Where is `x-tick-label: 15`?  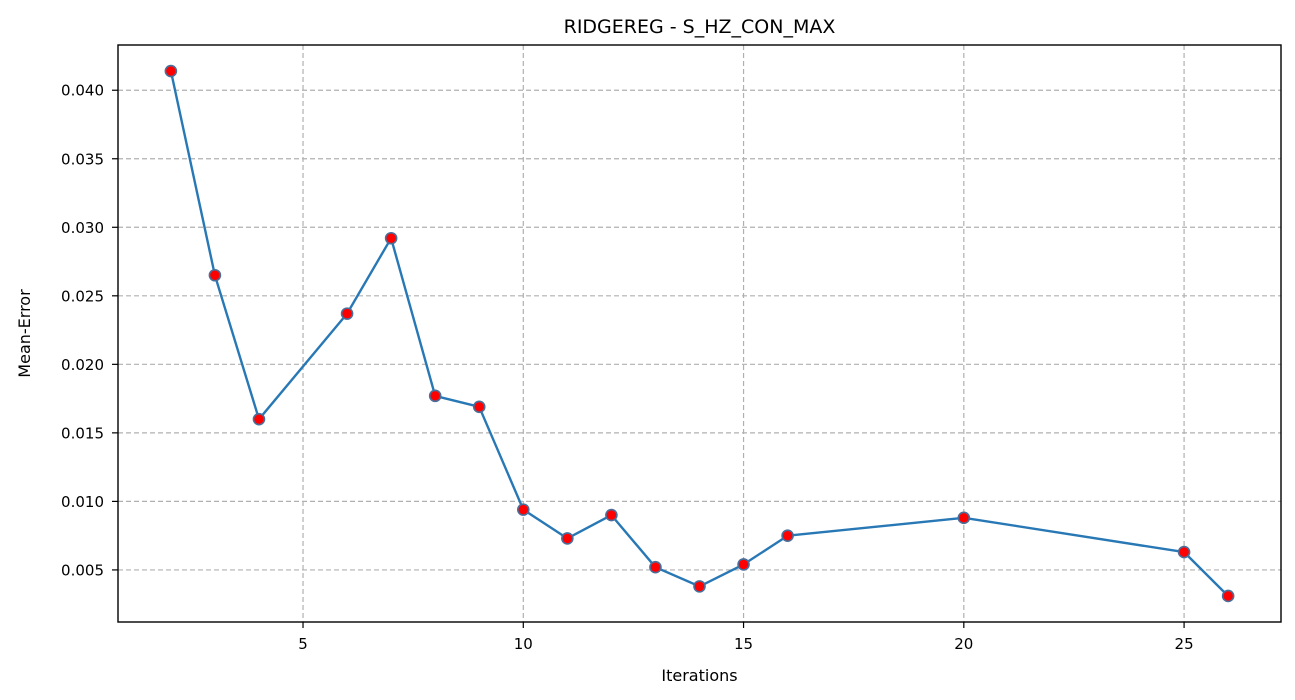 x-tick-label: 15 is located at coordinates (743, 644).